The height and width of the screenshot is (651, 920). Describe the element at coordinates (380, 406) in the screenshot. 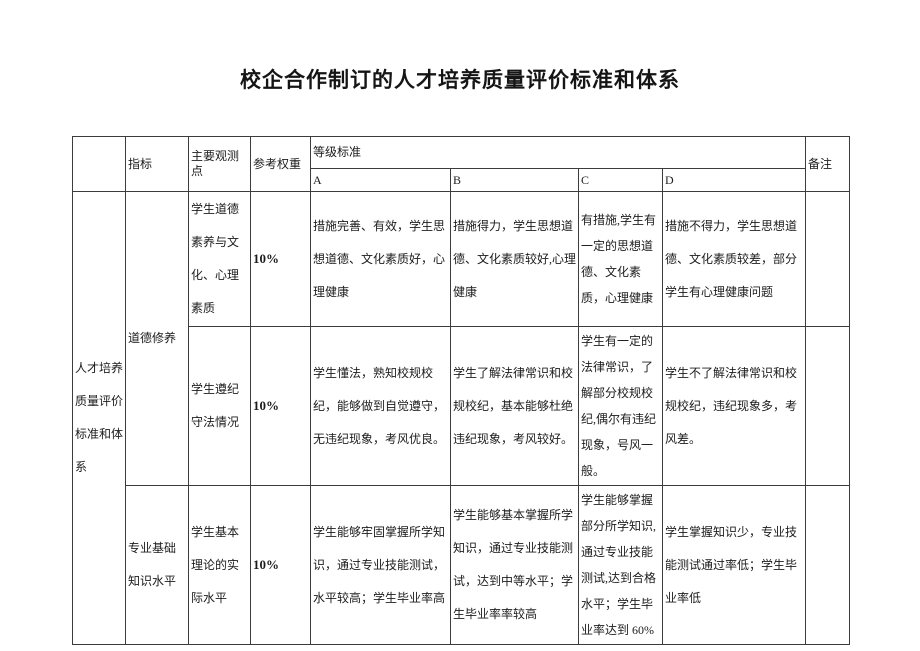

I see `grade-a-cell: 学生懂法，熟知校规校纪，能够做到自觉遵守，无违纪现象，考风优良。` at that location.